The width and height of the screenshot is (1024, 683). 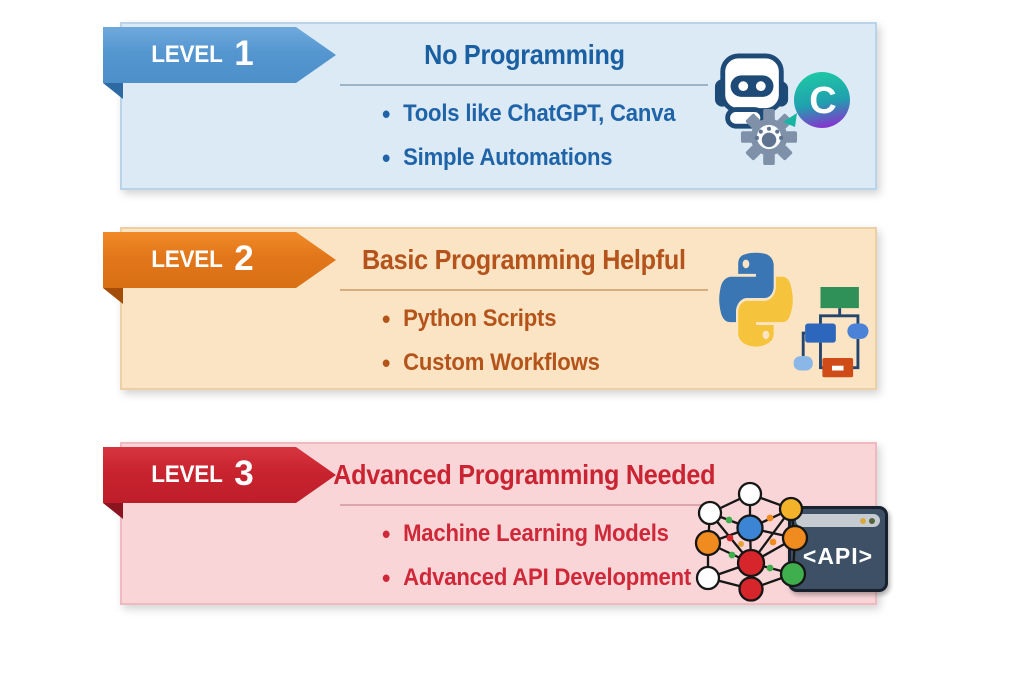 What do you see at coordinates (244, 258) in the screenshot?
I see `badge-number: 2` at bounding box center [244, 258].